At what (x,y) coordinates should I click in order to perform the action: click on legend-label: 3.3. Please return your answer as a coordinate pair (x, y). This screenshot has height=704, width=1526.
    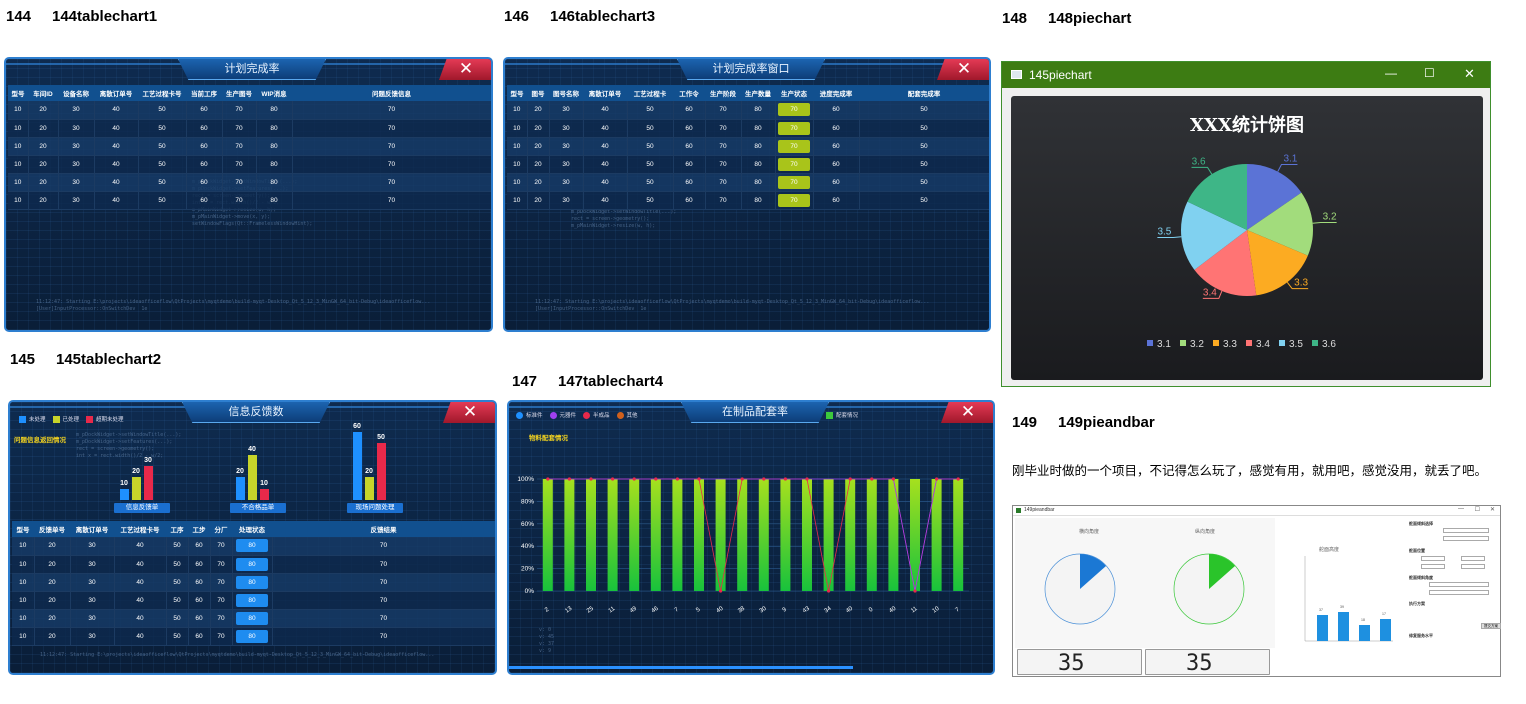
    Looking at the image, I should click on (1230, 344).